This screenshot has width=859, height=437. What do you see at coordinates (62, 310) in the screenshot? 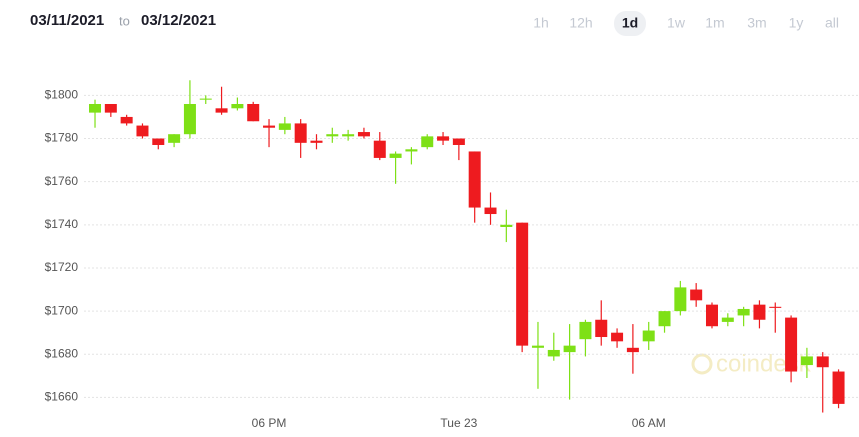
I see `y-tick-label: $1700` at bounding box center [62, 310].